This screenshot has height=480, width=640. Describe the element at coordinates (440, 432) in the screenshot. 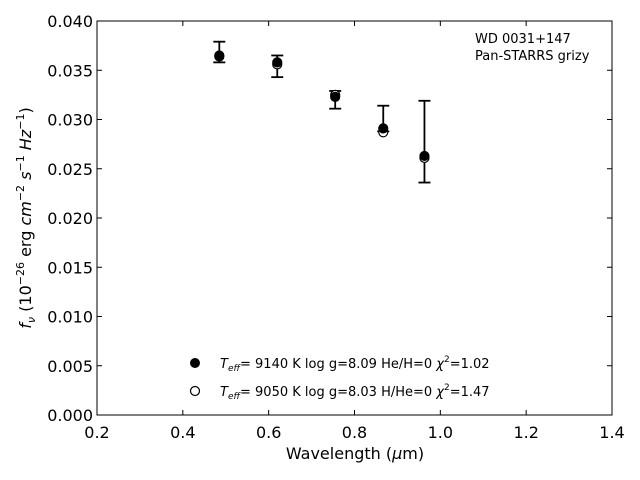

I see `x-tick-label: 1.0` at that location.